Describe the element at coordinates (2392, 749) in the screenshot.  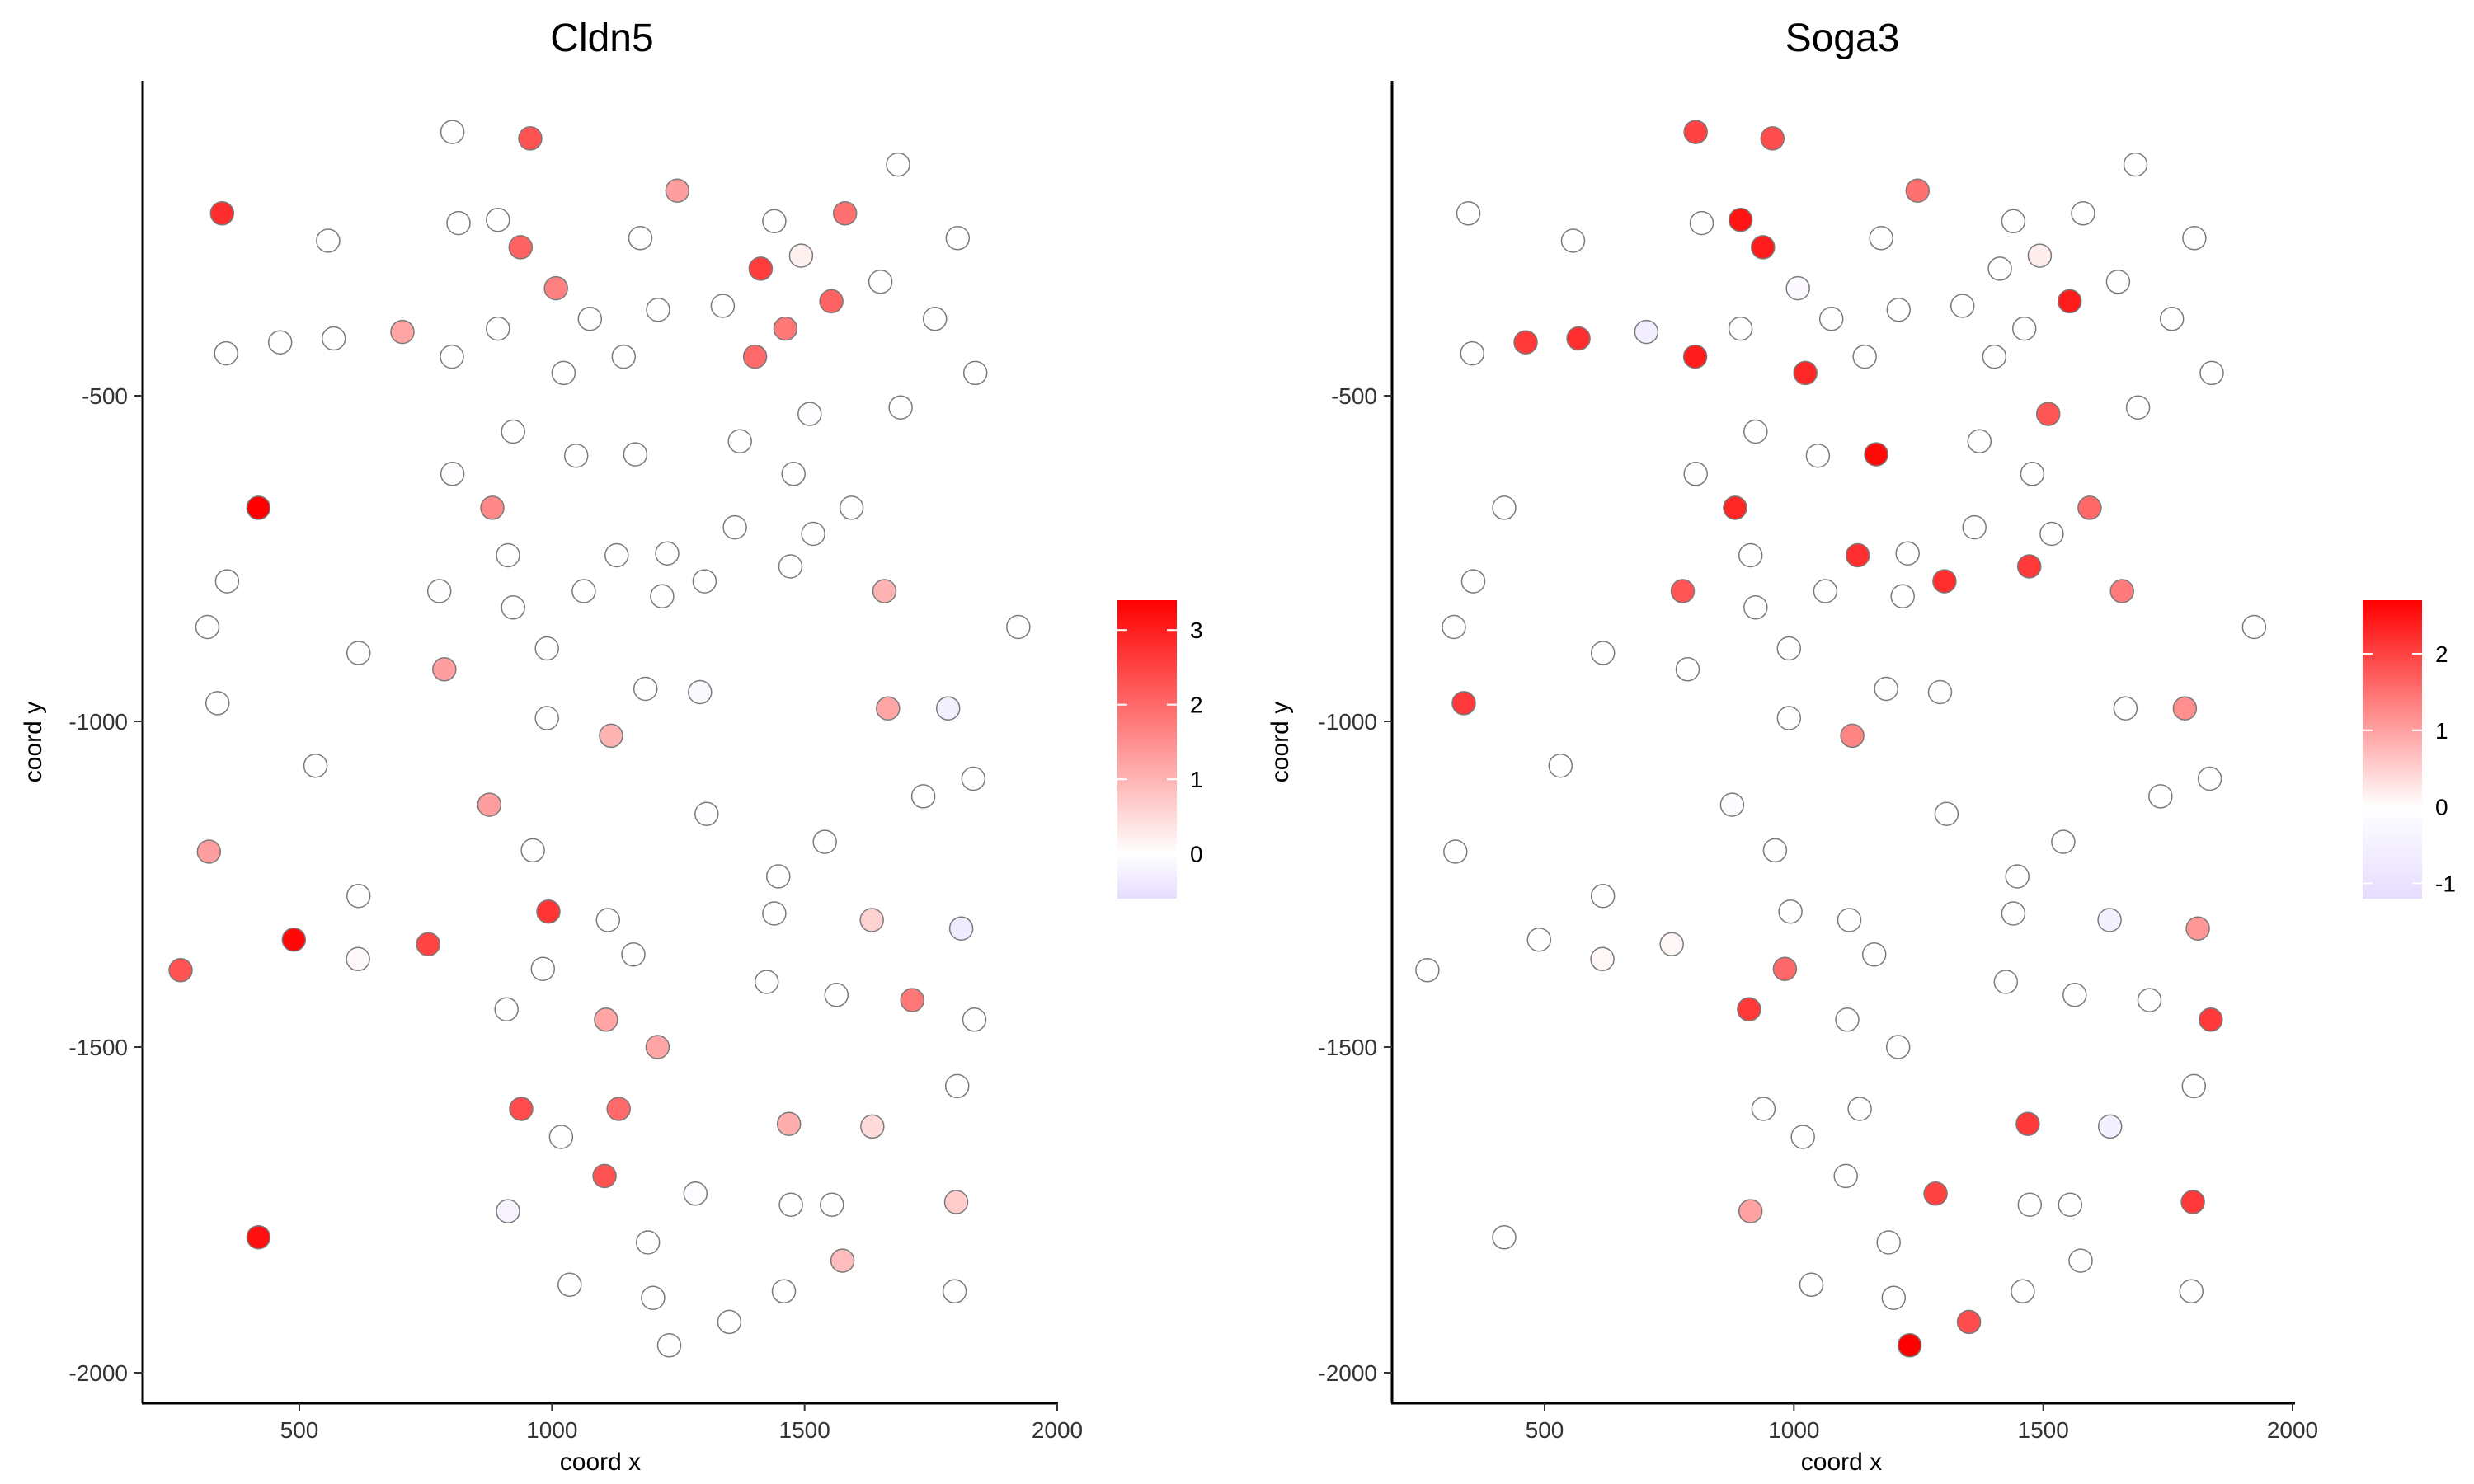
I see `colorbar-gradient` at that location.